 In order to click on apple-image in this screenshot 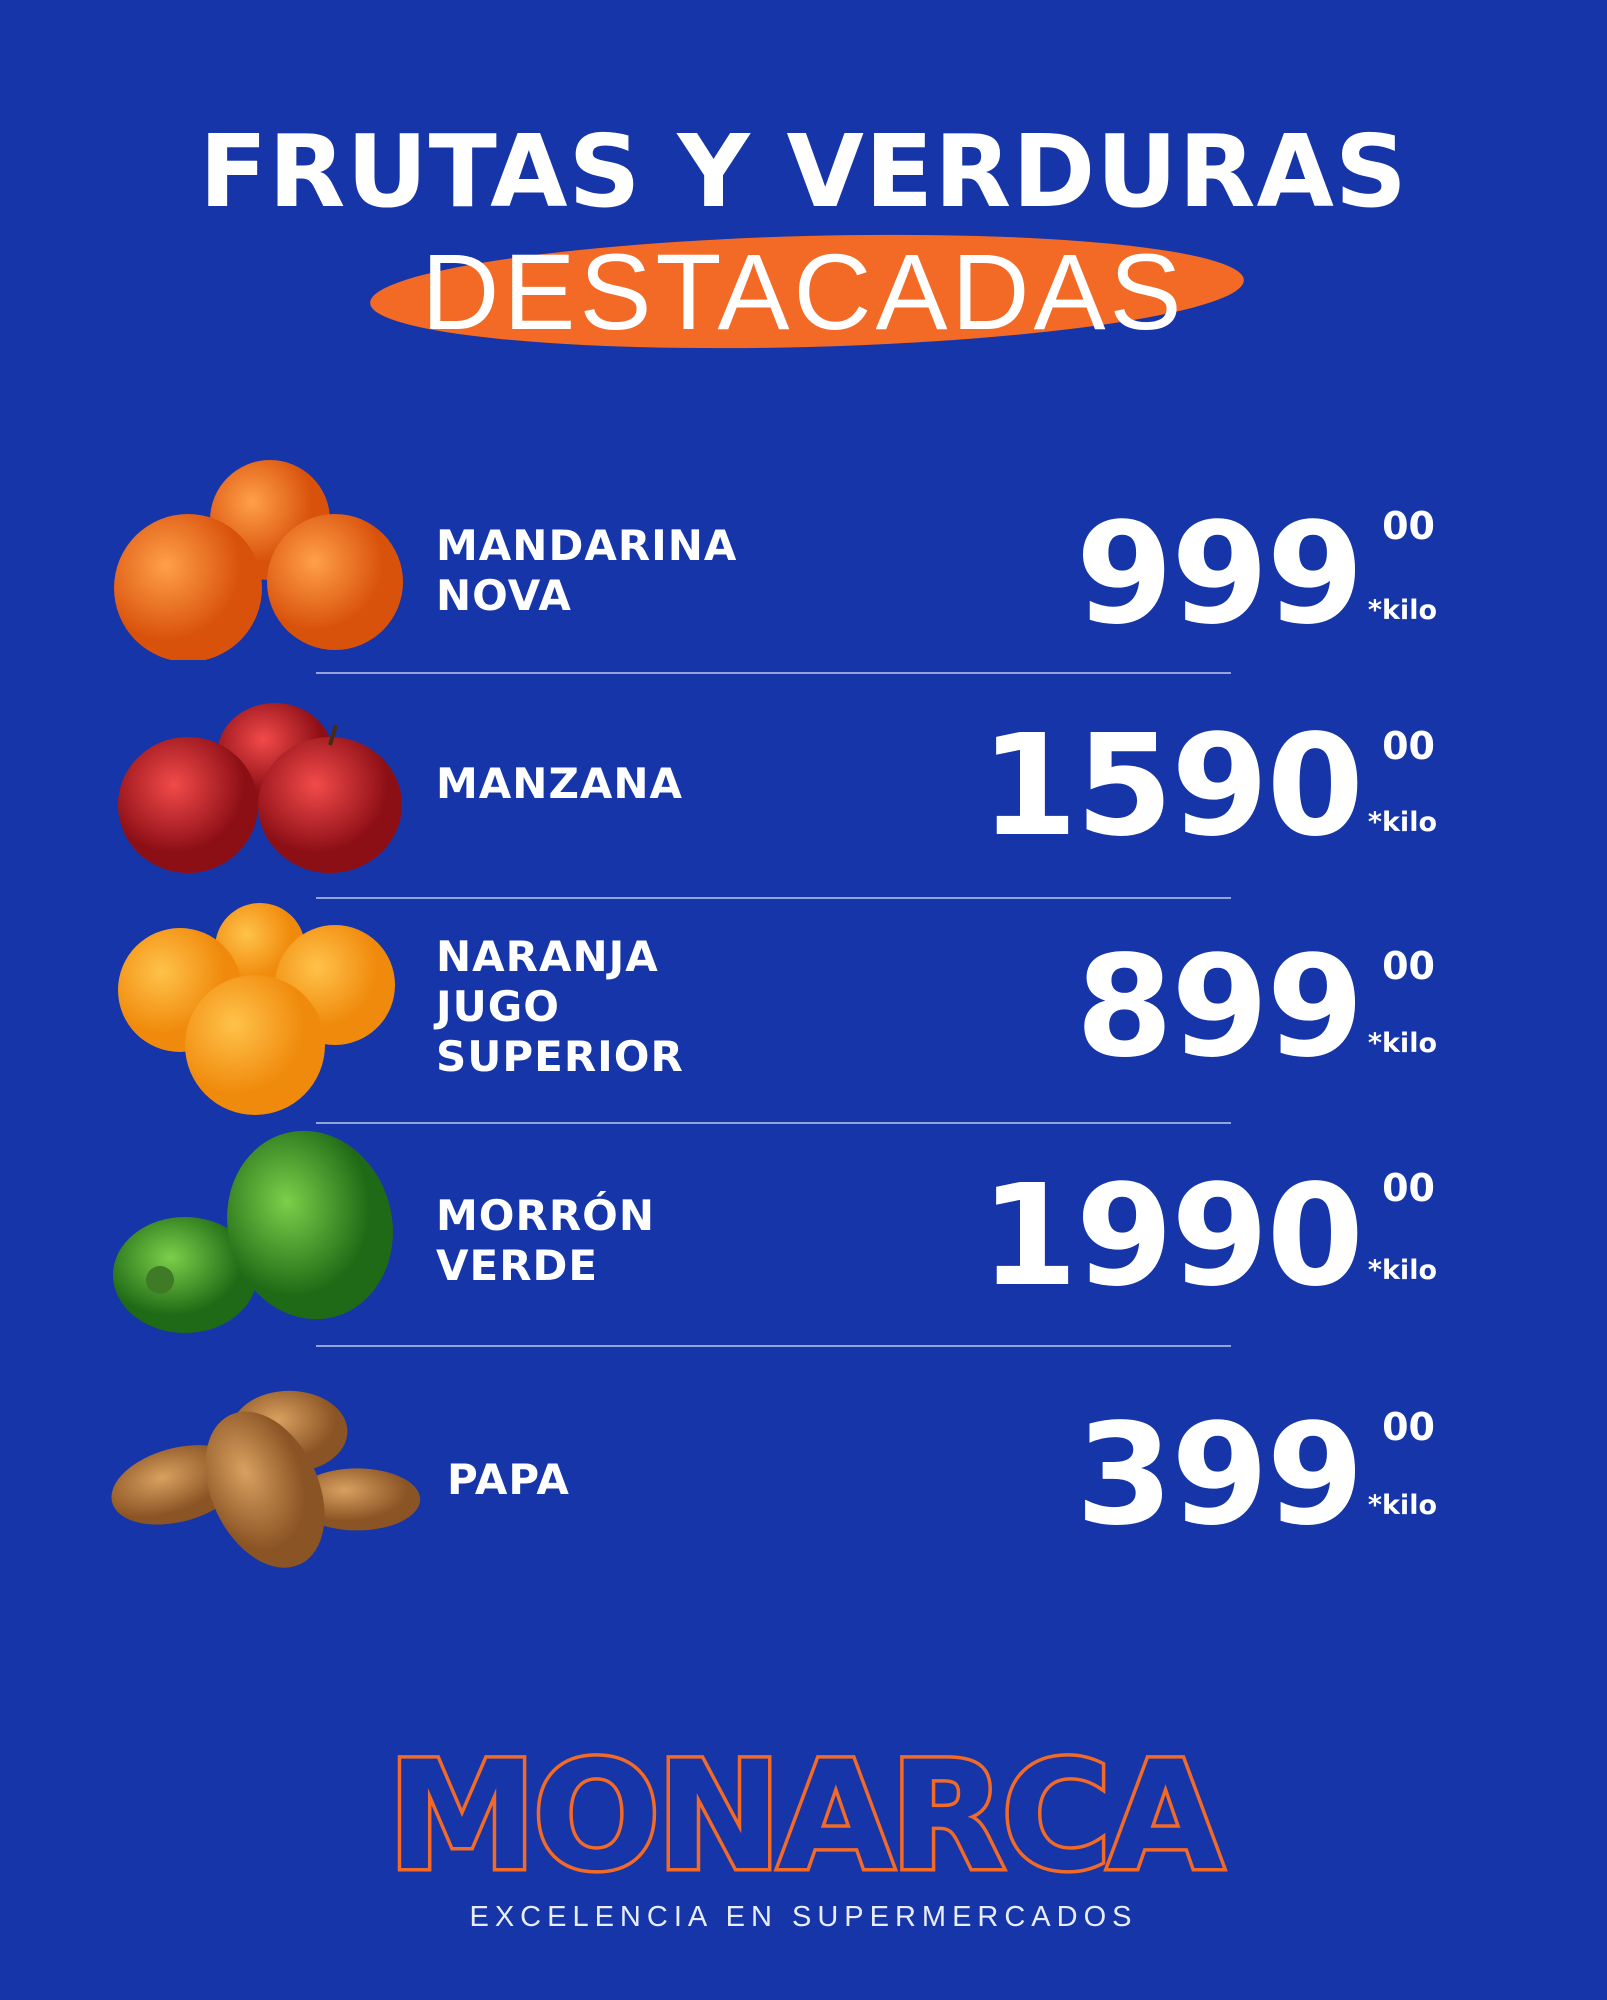, I will do `click(260, 788)`.